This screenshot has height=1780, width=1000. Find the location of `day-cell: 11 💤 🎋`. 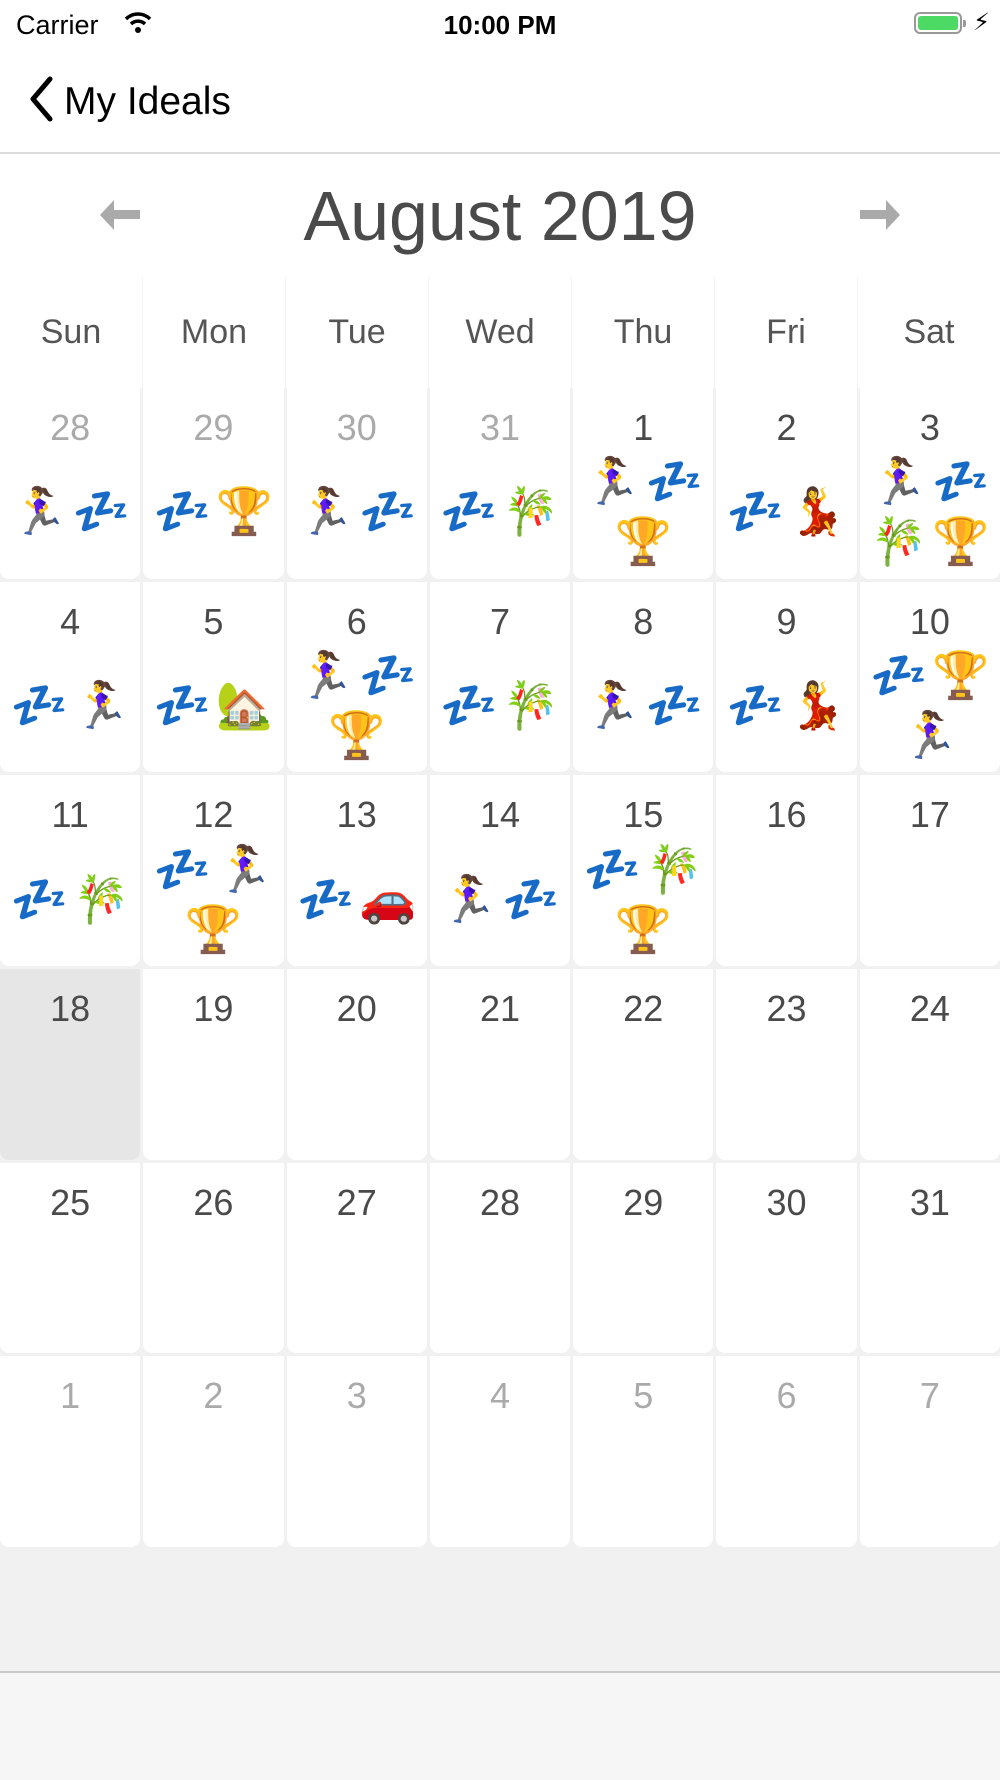

day-cell: 11 💤 🎋 is located at coordinates (70, 870).